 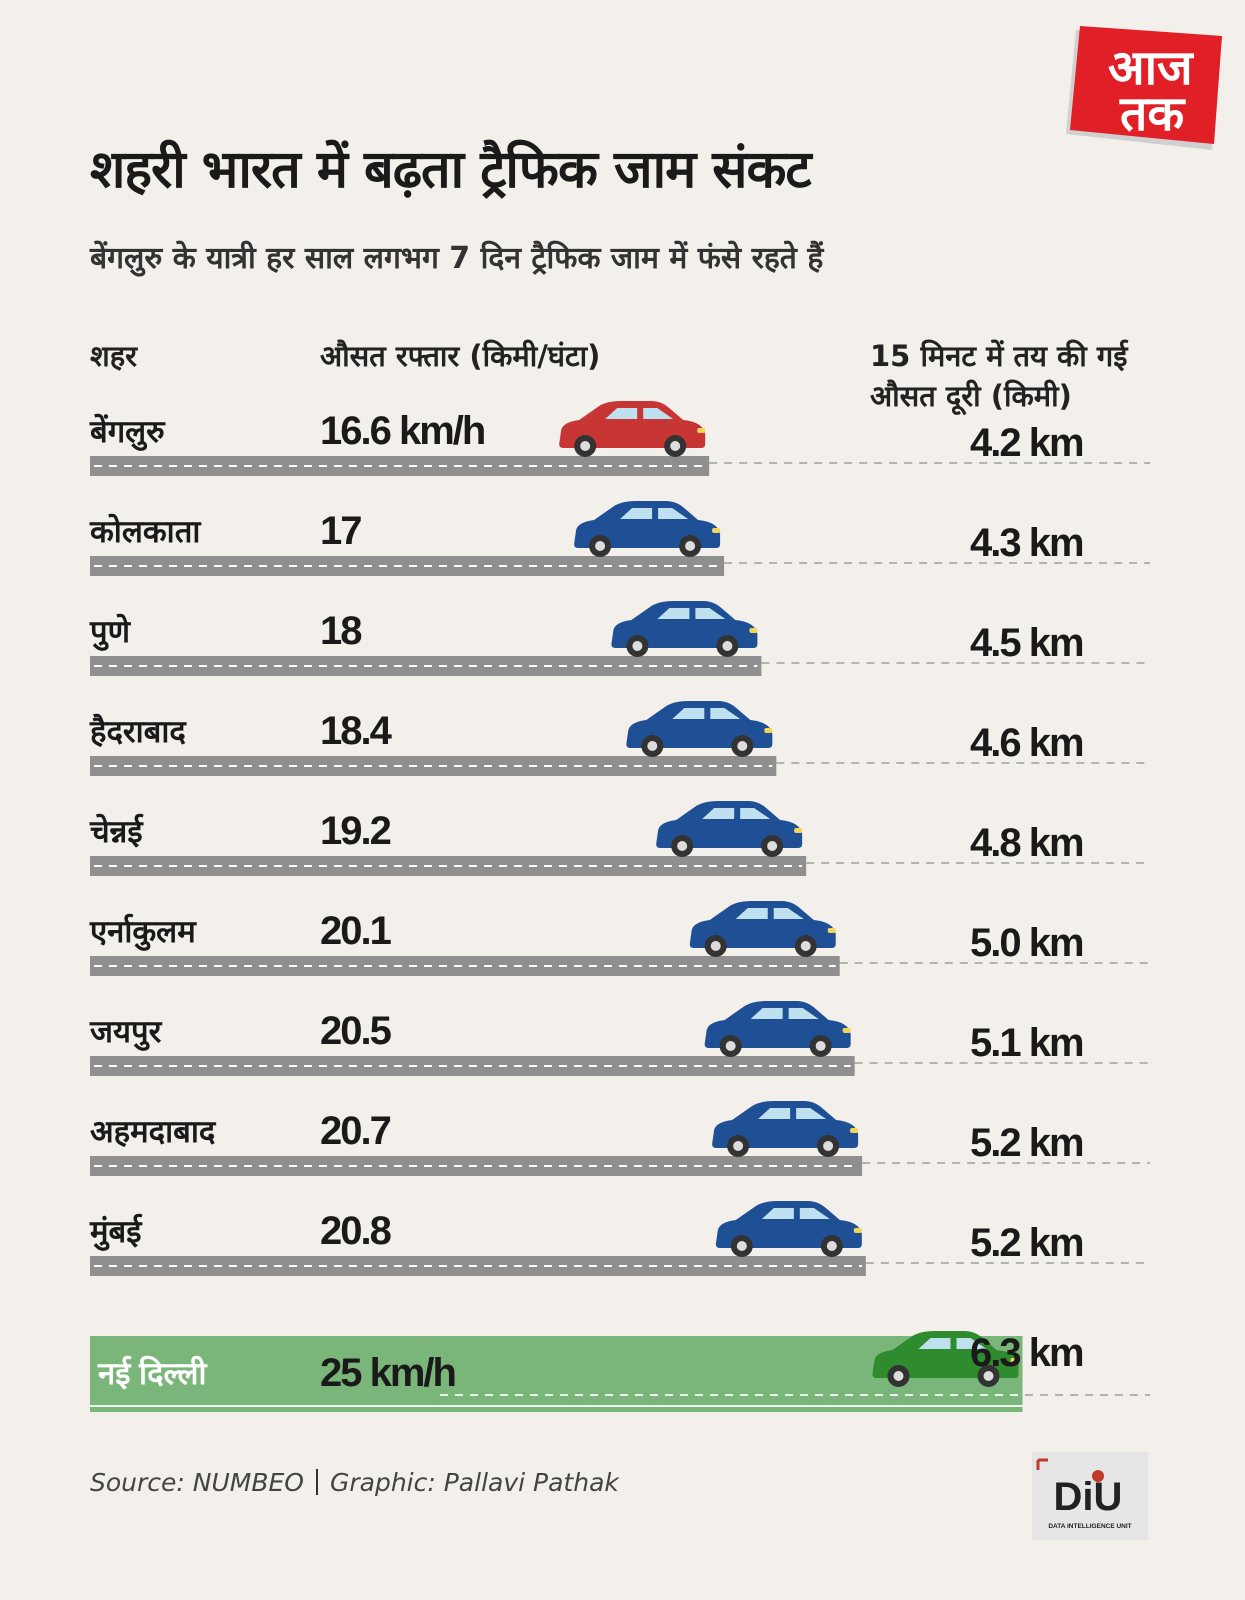 What do you see at coordinates (152, 1373) in the screenshot?
I see `city-label: नई दिल्ली` at bounding box center [152, 1373].